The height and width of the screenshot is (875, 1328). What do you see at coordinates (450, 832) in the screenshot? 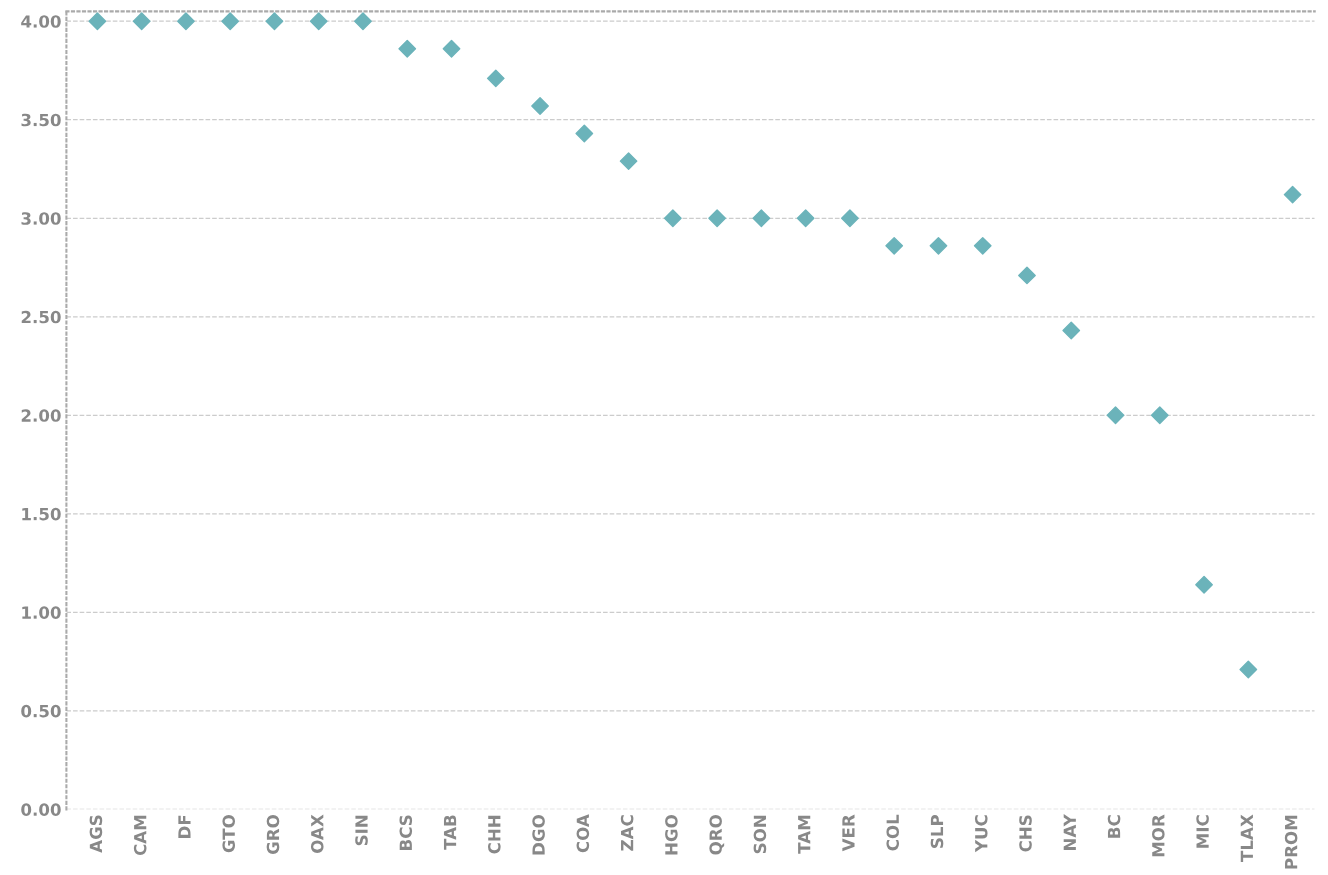
I see `x-tick-label: TAB` at bounding box center [450, 832].